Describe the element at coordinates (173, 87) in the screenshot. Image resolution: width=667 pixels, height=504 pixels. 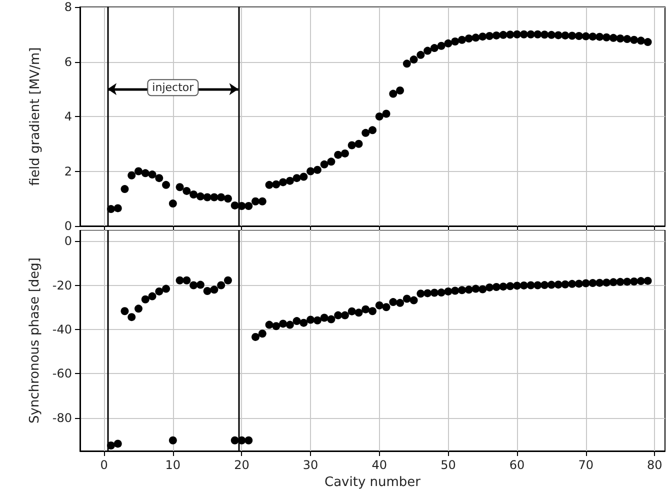
I see `annotation: injector` at that location.